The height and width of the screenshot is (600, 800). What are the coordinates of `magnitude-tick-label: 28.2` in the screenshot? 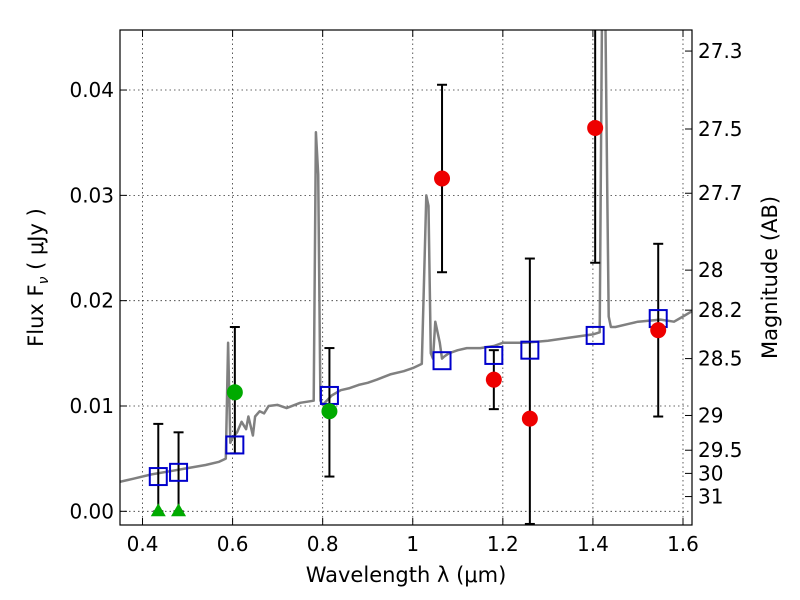 It's located at (720, 310).